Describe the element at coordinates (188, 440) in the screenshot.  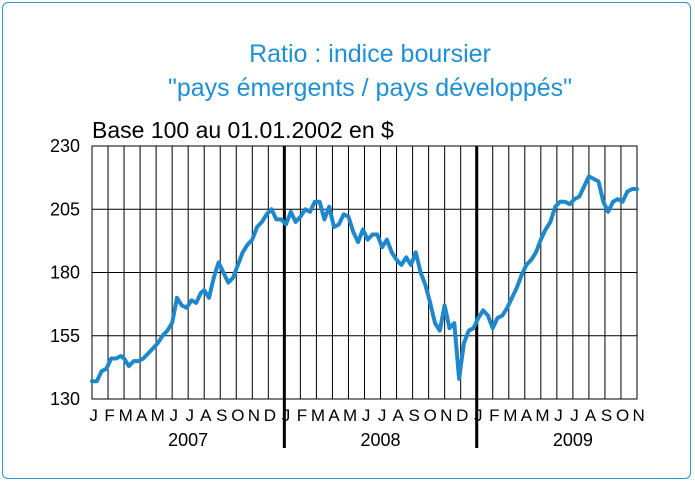
I see `year-label: 2007` at that location.